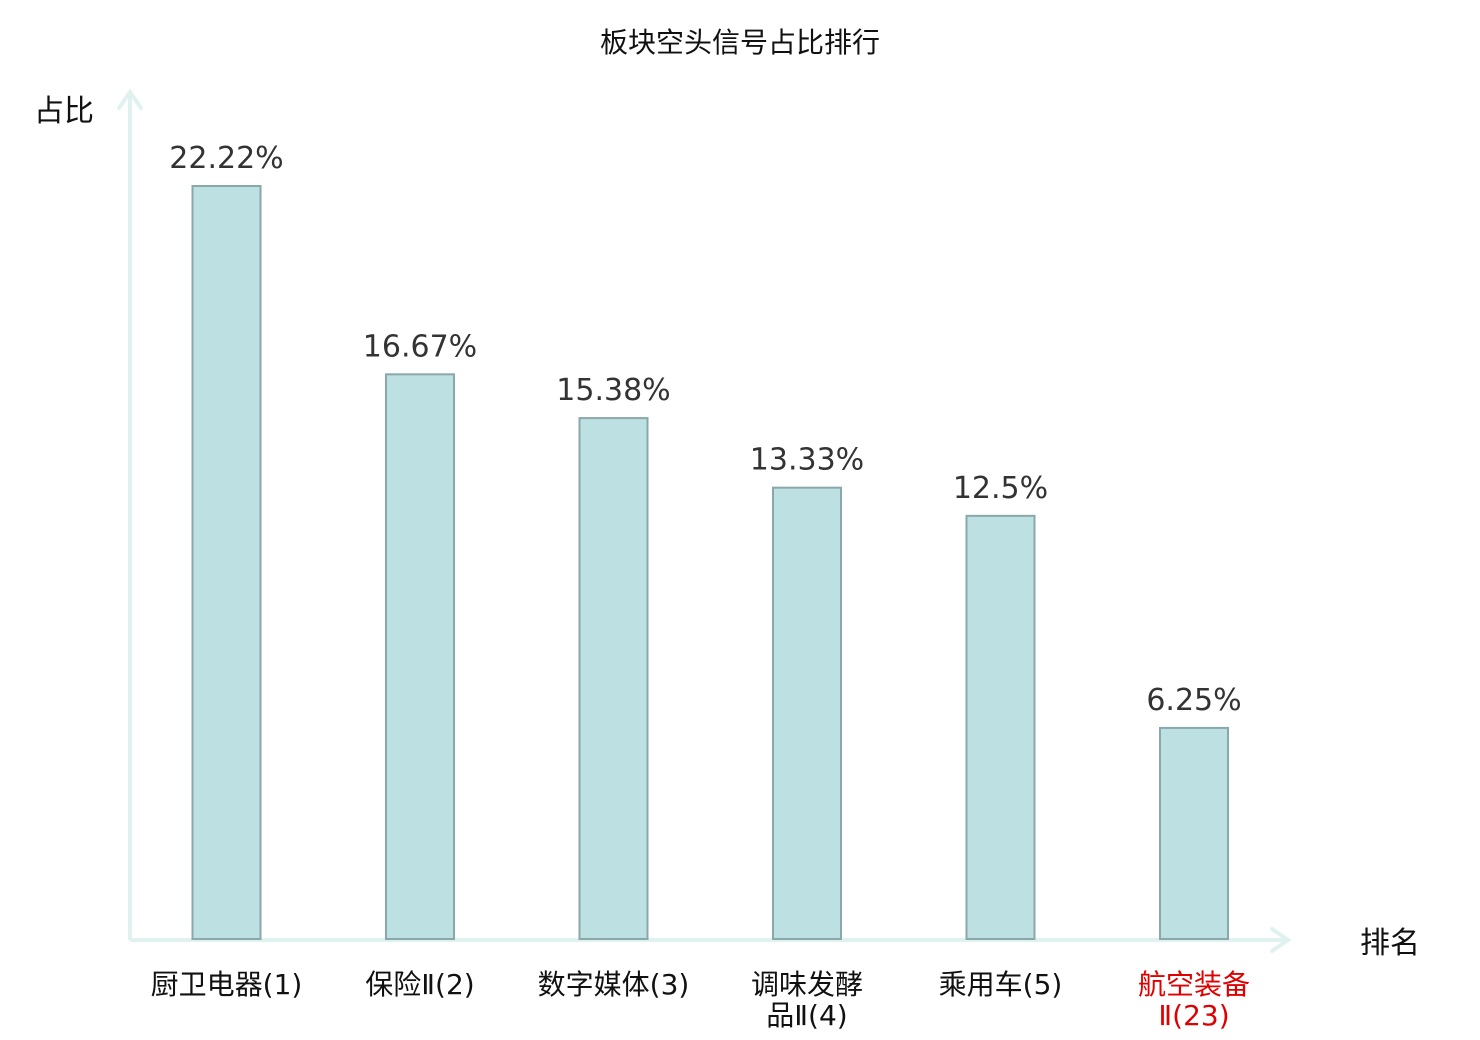 The height and width of the screenshot is (1040, 1480). Describe the element at coordinates (740, 42) in the screenshot. I see `chart-title: 板块空头信号占比排行` at that location.